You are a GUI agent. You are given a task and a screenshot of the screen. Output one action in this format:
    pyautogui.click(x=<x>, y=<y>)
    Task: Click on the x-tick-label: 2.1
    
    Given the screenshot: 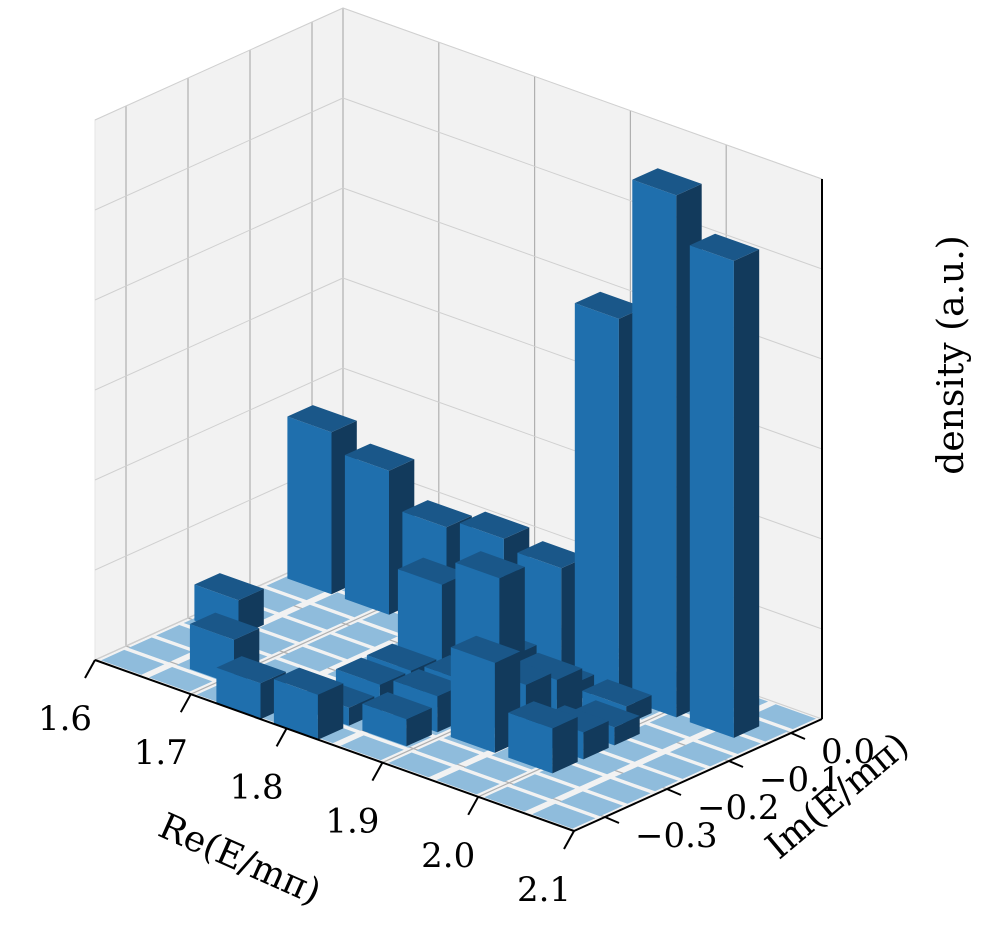 What is the action you would take?
    pyautogui.click(x=544, y=890)
    